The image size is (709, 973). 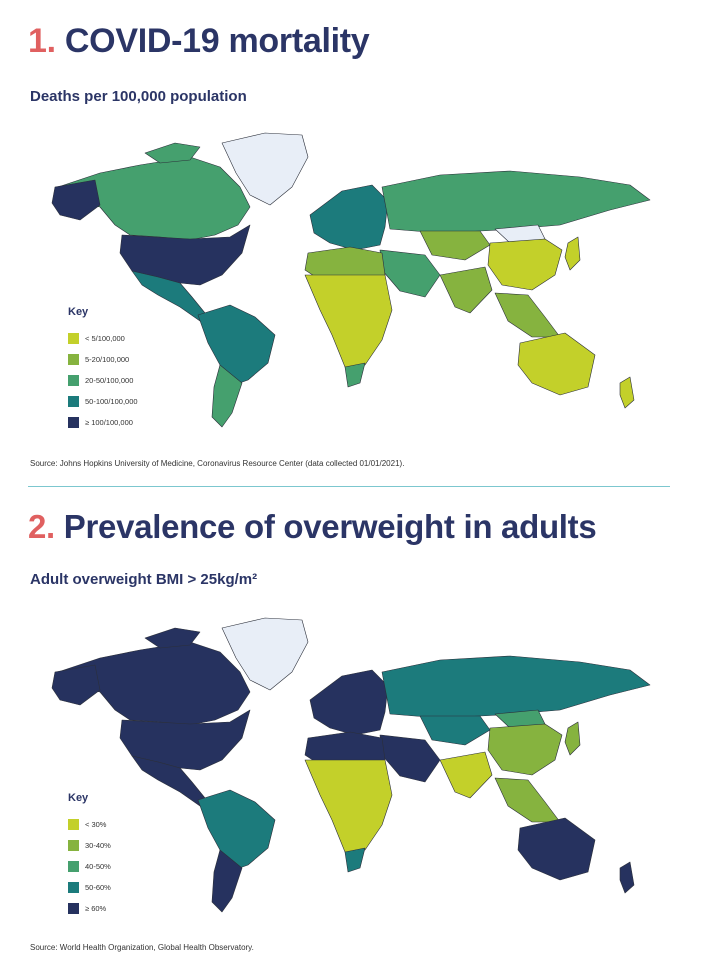 I want to click on key-row: 50-60%, so click(x=123, y=887).